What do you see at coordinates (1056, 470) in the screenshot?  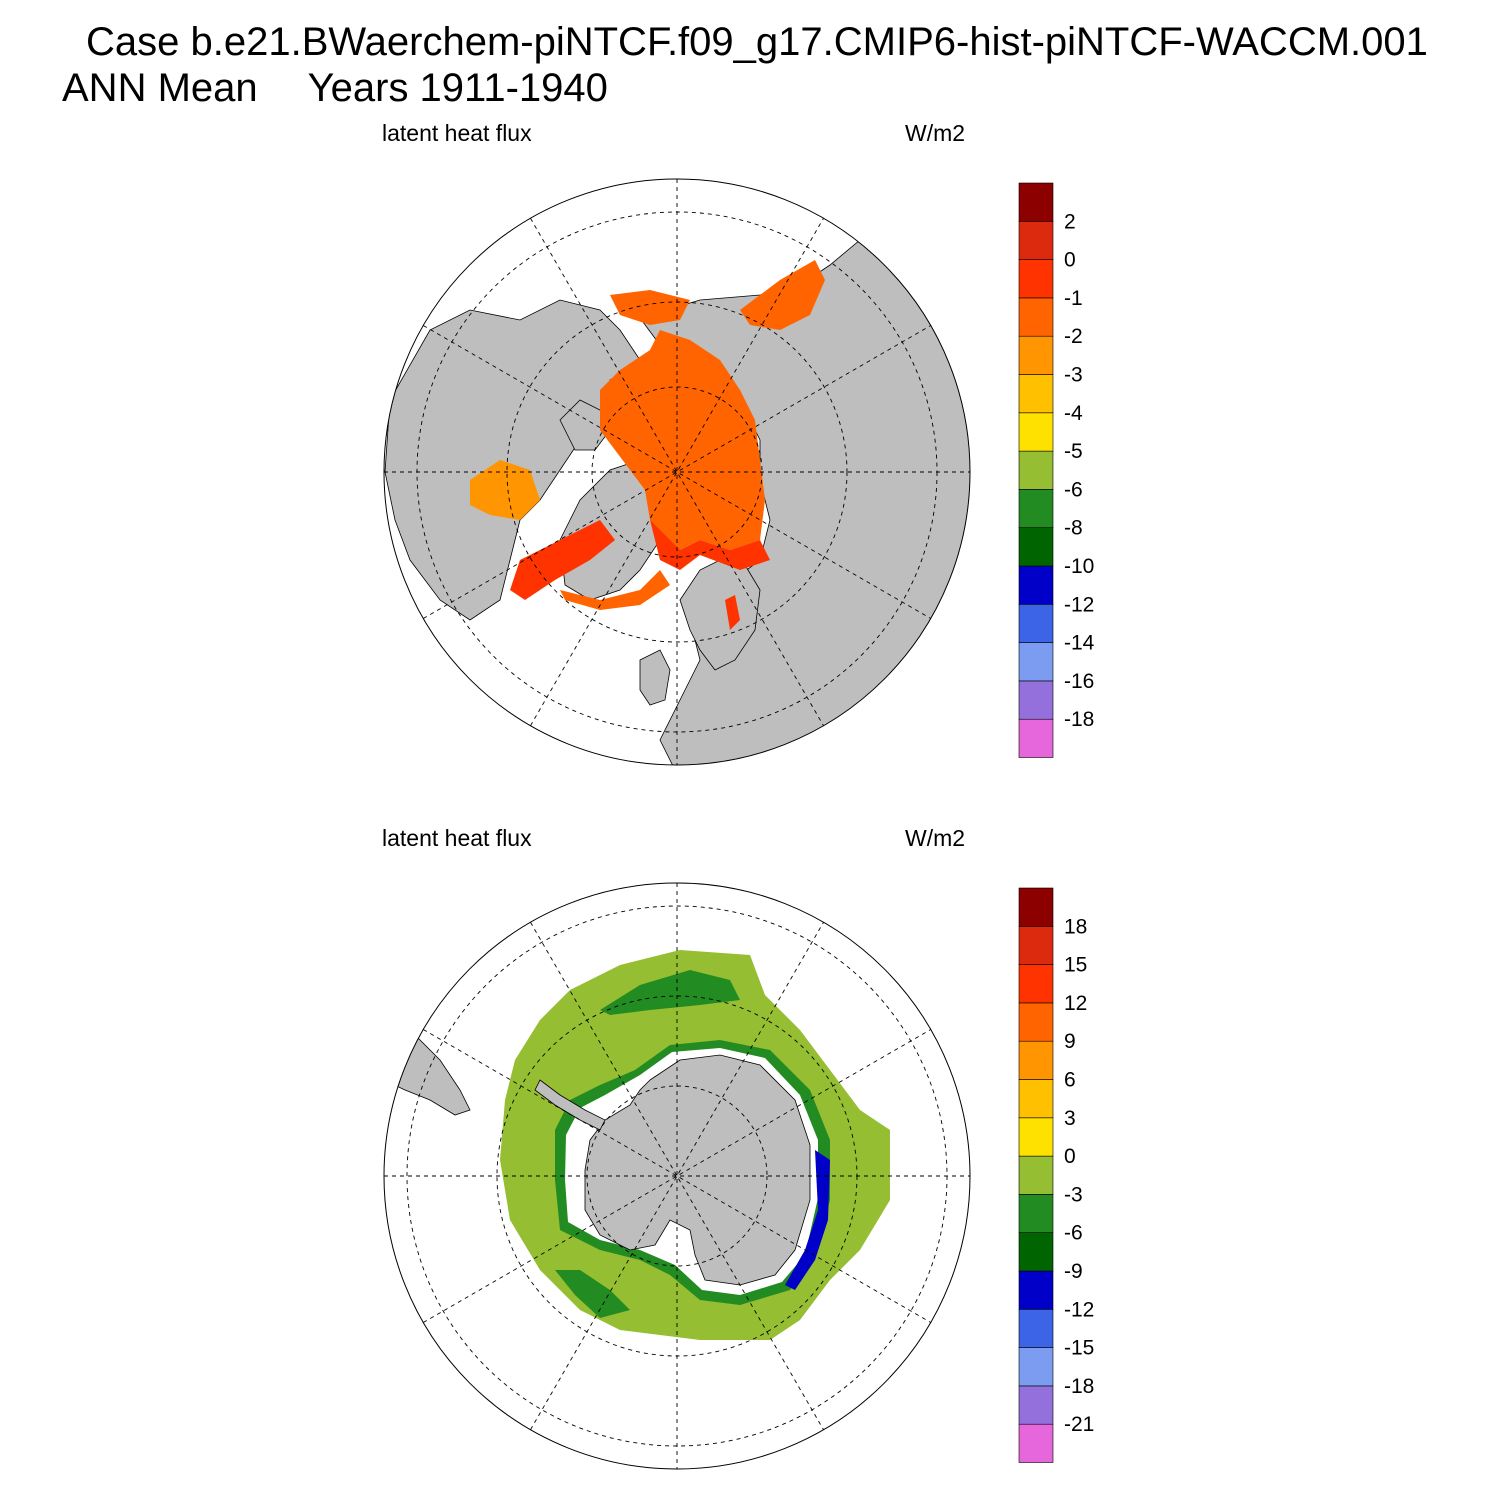 I see `north-colorbar: 2 0 -1 -2 -3 -4 -5 -6 -8 -10 -12 -14 -16 -18` at bounding box center [1056, 470].